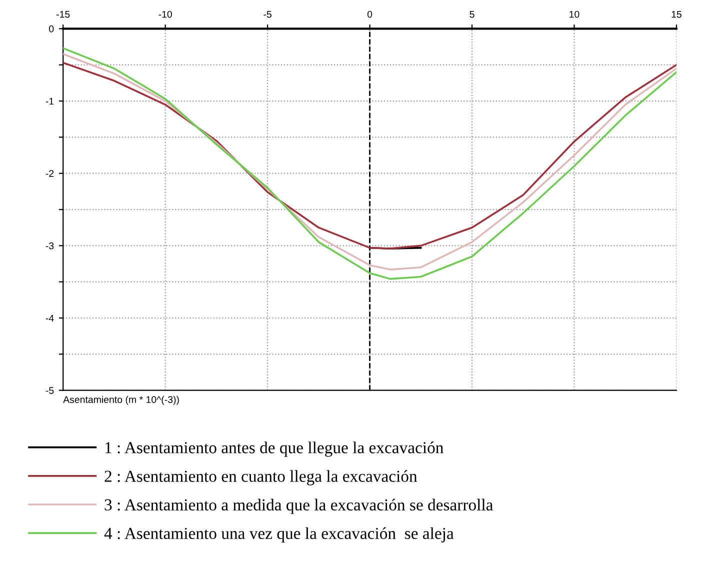 This screenshot has height=574, width=701. What do you see at coordinates (298, 506) in the screenshot?
I see `legend-label: 3 : Asentamiento a medida que la excavación se desarrolla` at bounding box center [298, 506].